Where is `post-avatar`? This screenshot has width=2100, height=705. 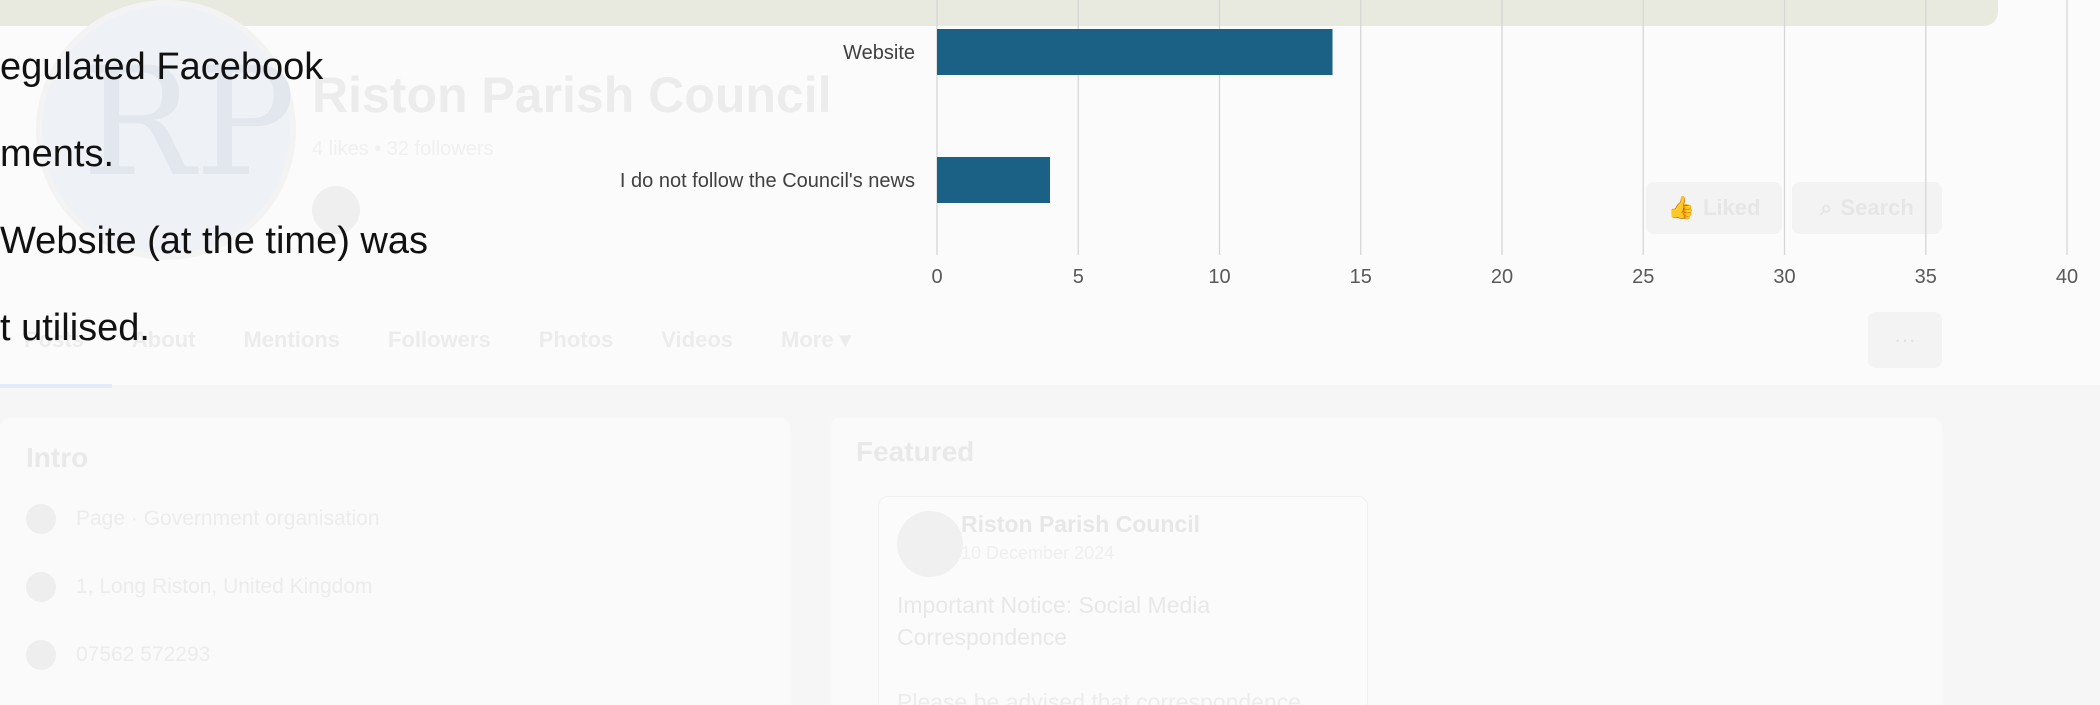 post-avatar is located at coordinates (930, 544).